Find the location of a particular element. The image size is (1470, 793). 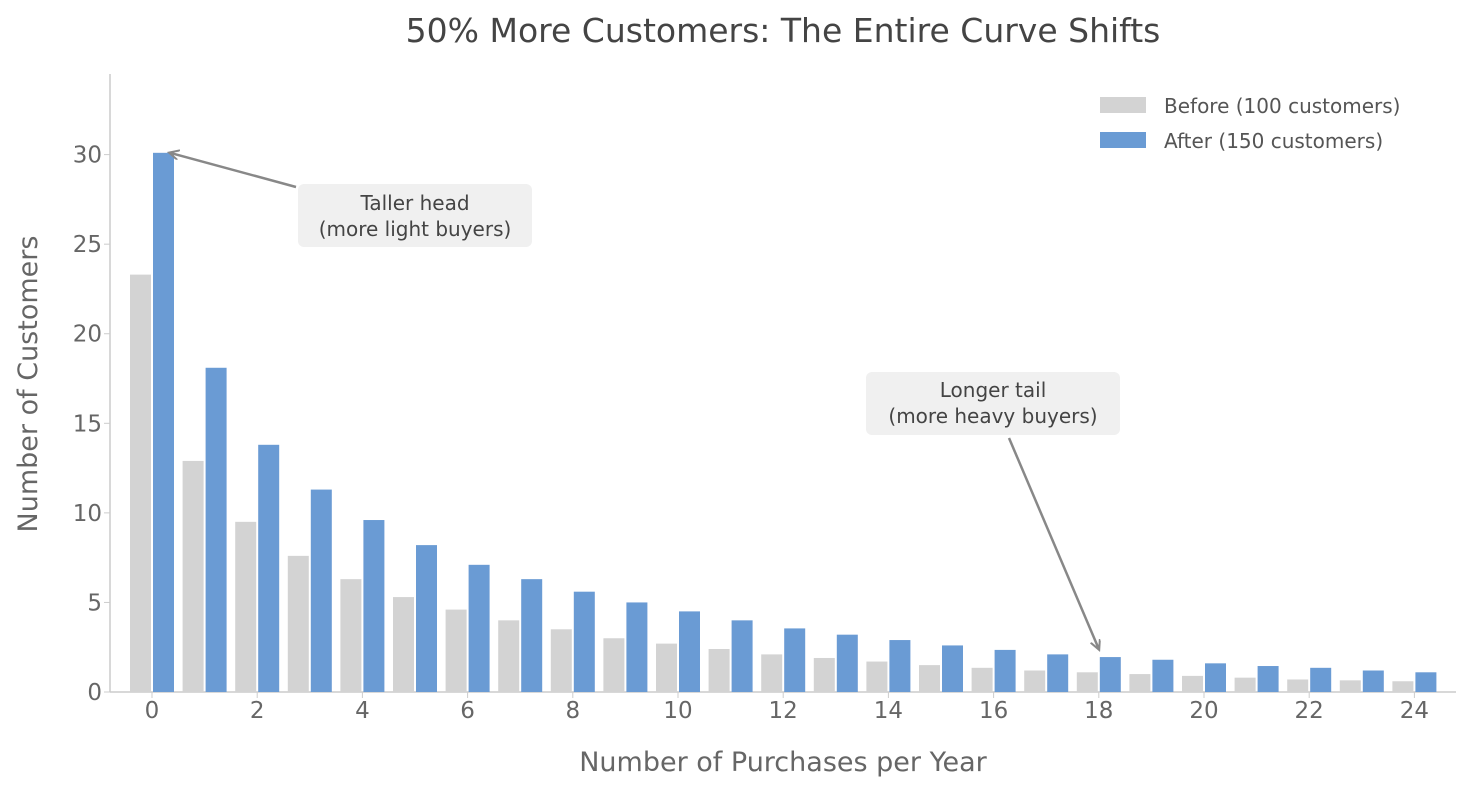

y-ticks: 0 5 10 15 20 25 30 is located at coordinates (91, 424).